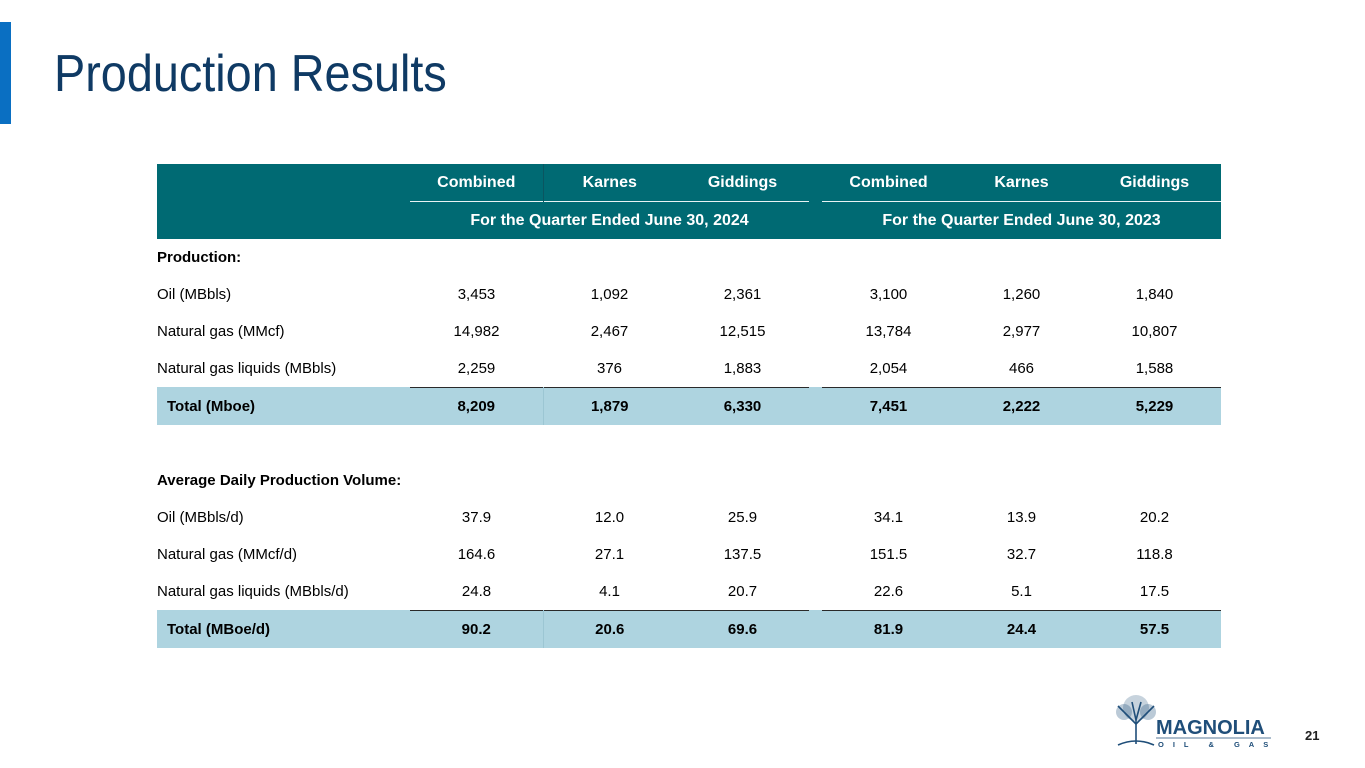 This screenshot has width=1365, height=768. Describe the element at coordinates (477, 629) in the screenshot. I see `total-cell: 90.2` at that location.